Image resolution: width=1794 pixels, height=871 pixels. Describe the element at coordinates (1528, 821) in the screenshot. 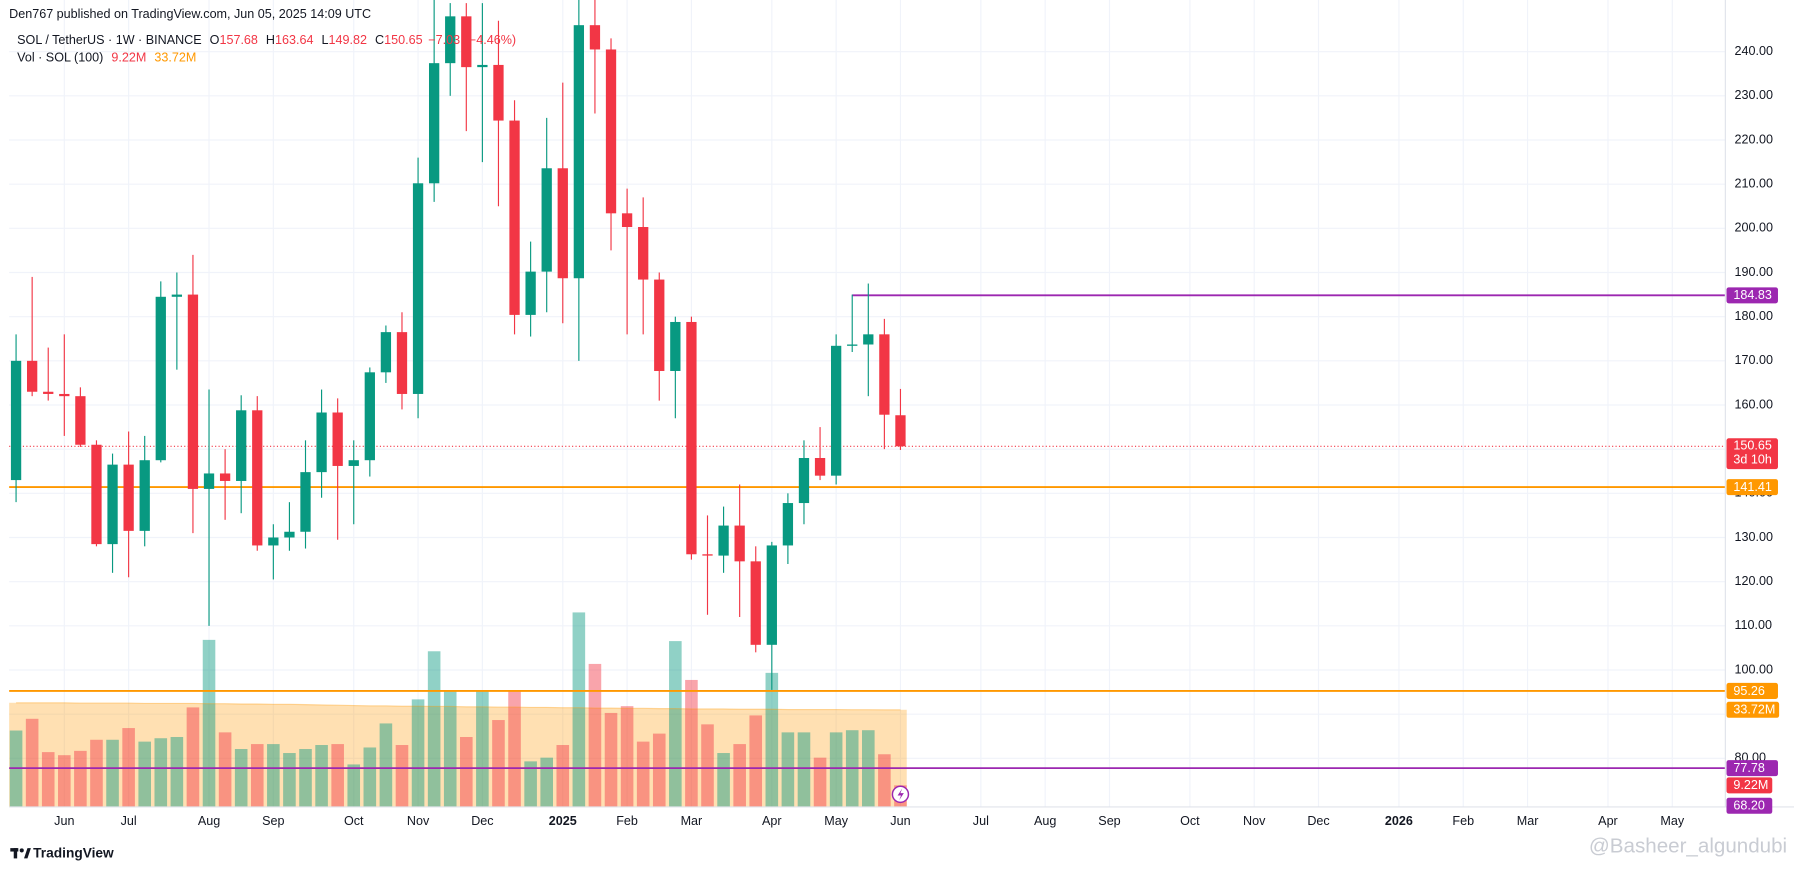

I see `x-tick-label: Mar` at that location.